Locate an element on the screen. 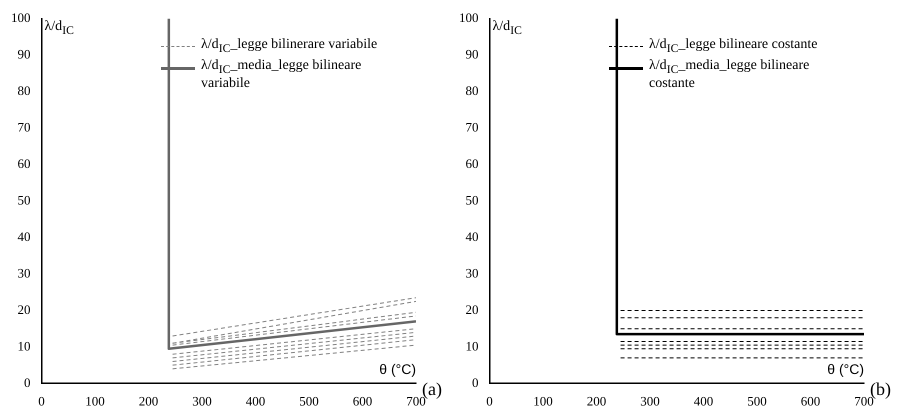 This screenshot has width=906, height=416. text: (a) is located at coordinates (432, 389).